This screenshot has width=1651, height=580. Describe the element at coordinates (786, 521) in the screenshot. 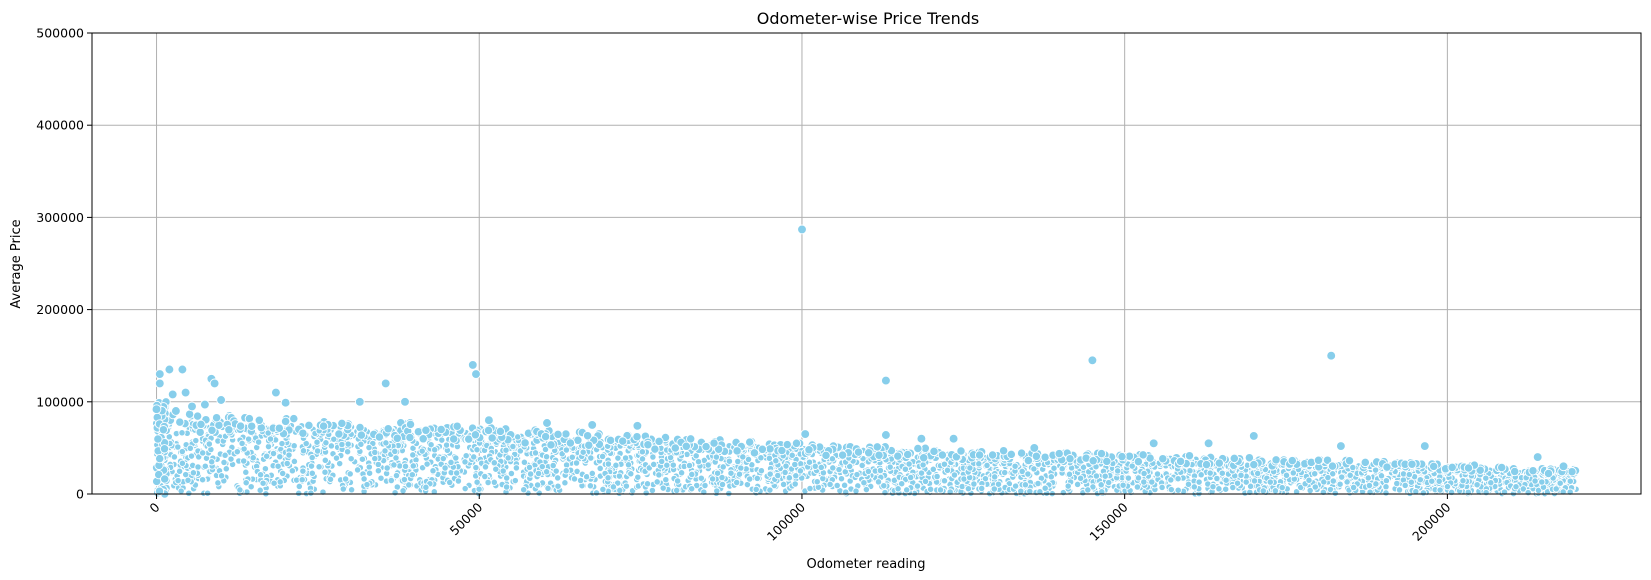

I see `x-tick-label: 100000` at that location.